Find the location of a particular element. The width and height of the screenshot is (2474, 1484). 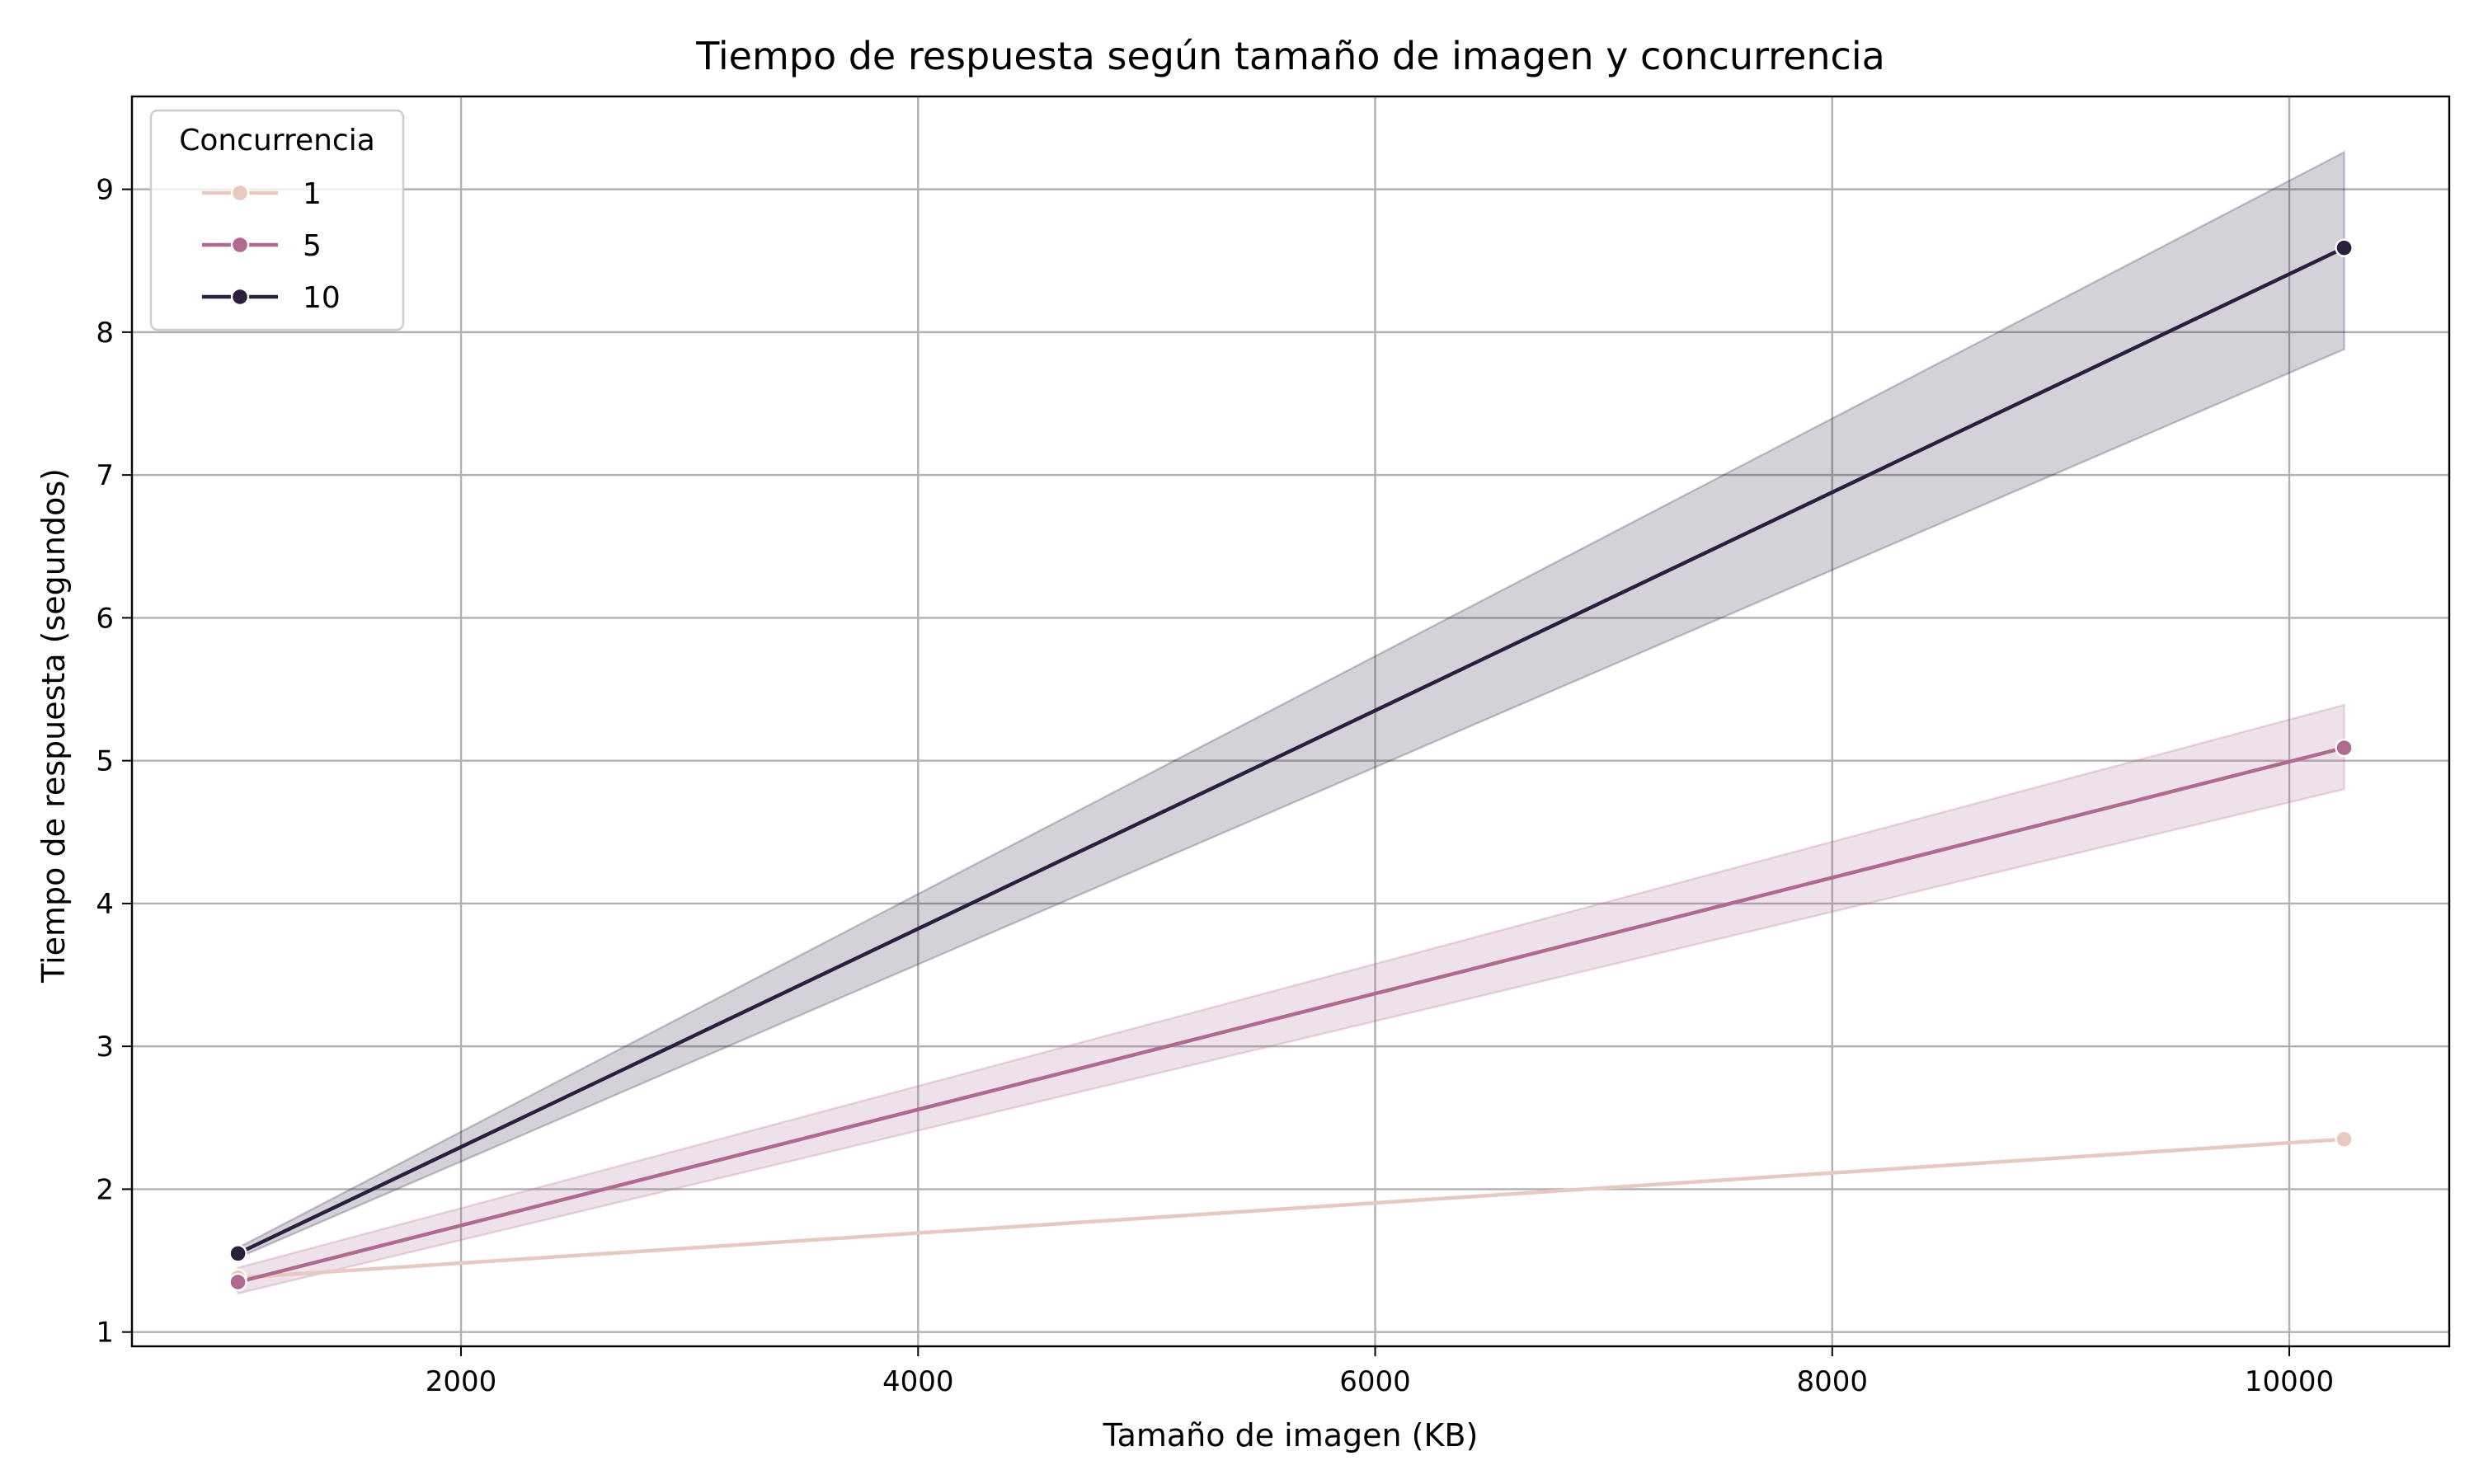

y-tick-label: 8 is located at coordinates (105, 333).